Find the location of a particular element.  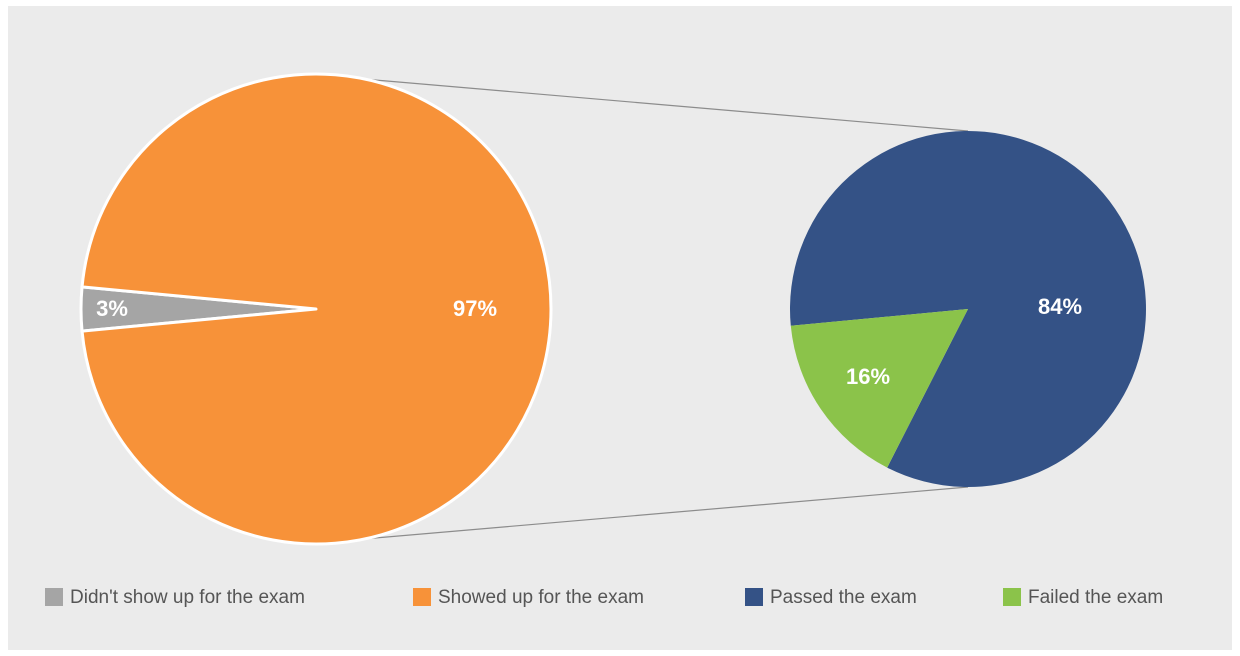

legend-label: Failed the exam is located at coordinates (1095, 597).